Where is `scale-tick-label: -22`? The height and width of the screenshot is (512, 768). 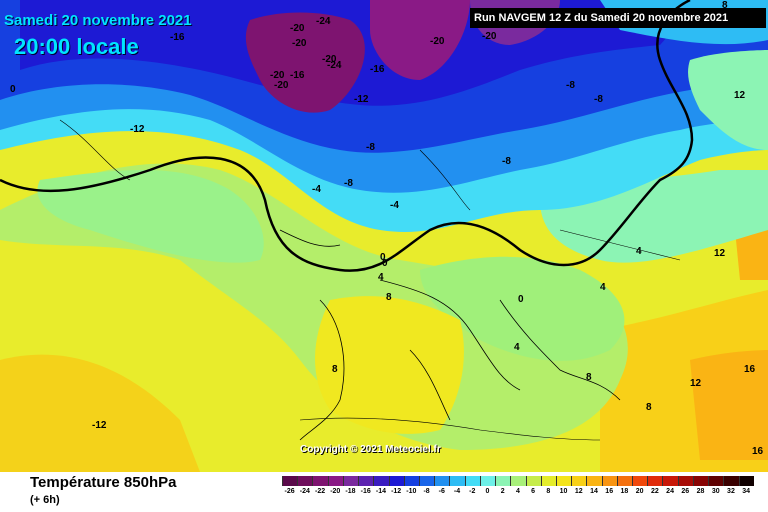
scale-tick-label: -22 is located at coordinates (320, 491).